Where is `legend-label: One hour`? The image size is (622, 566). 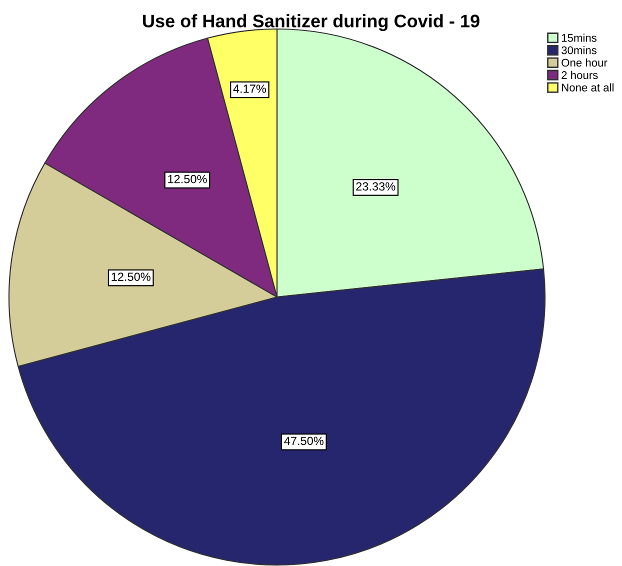 legend-label: One hour is located at coordinates (585, 62).